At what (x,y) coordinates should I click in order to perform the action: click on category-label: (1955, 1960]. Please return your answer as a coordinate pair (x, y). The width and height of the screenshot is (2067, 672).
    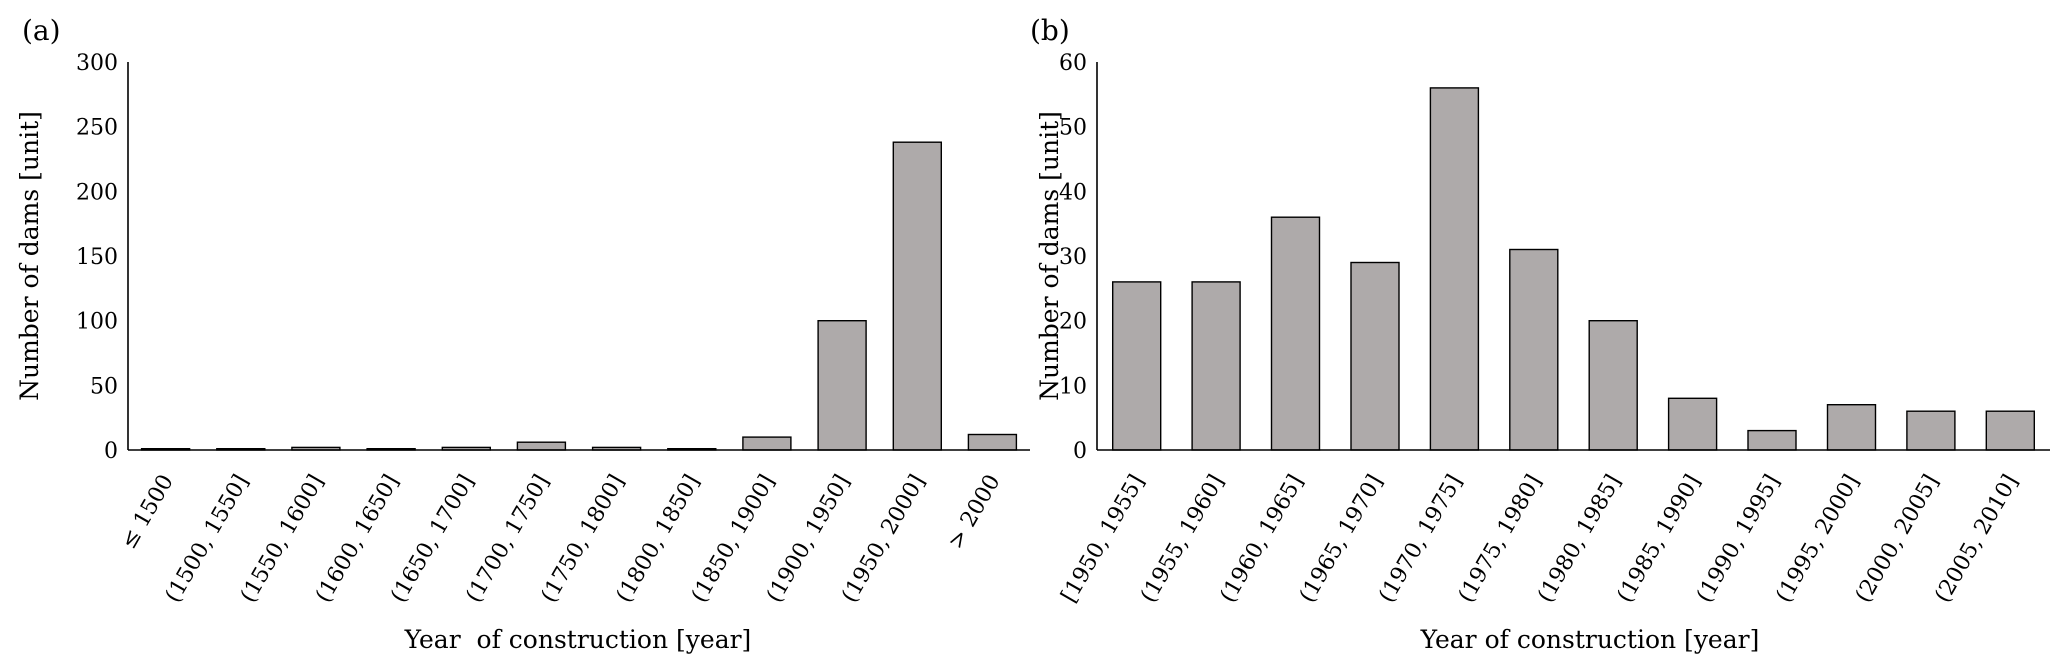
    Looking at the image, I should click on (1182, 539).